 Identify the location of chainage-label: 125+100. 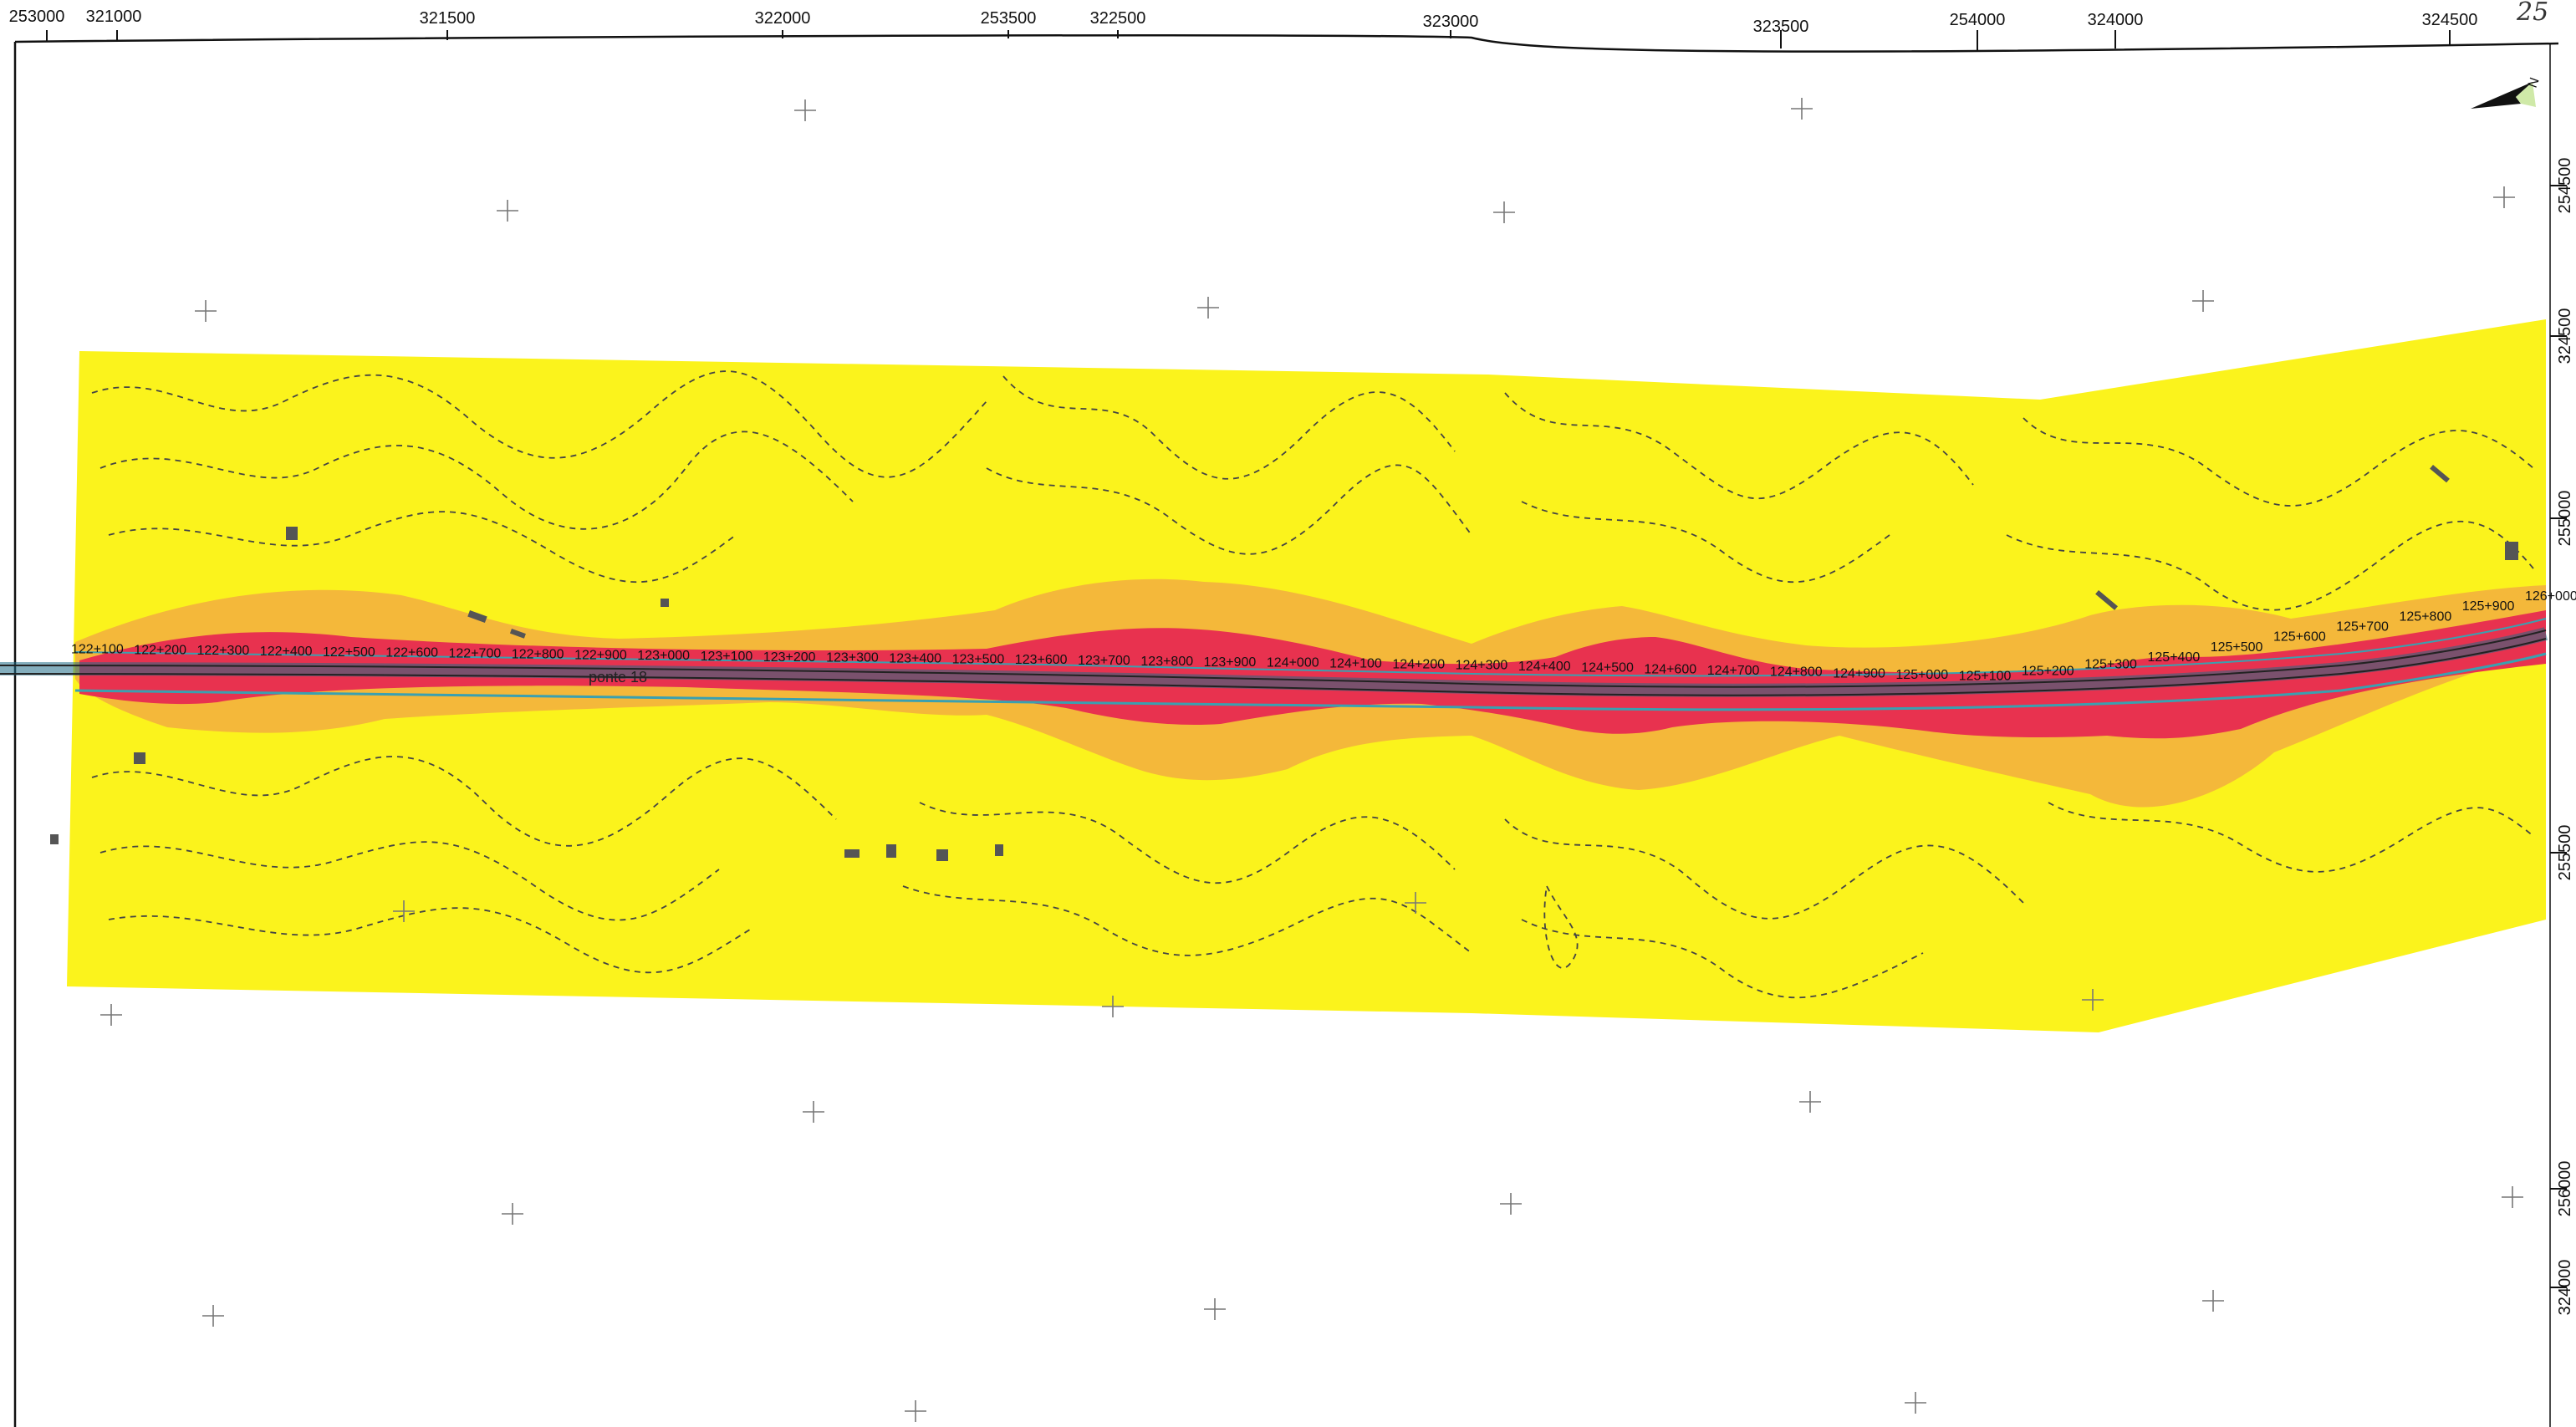
(1985, 677).